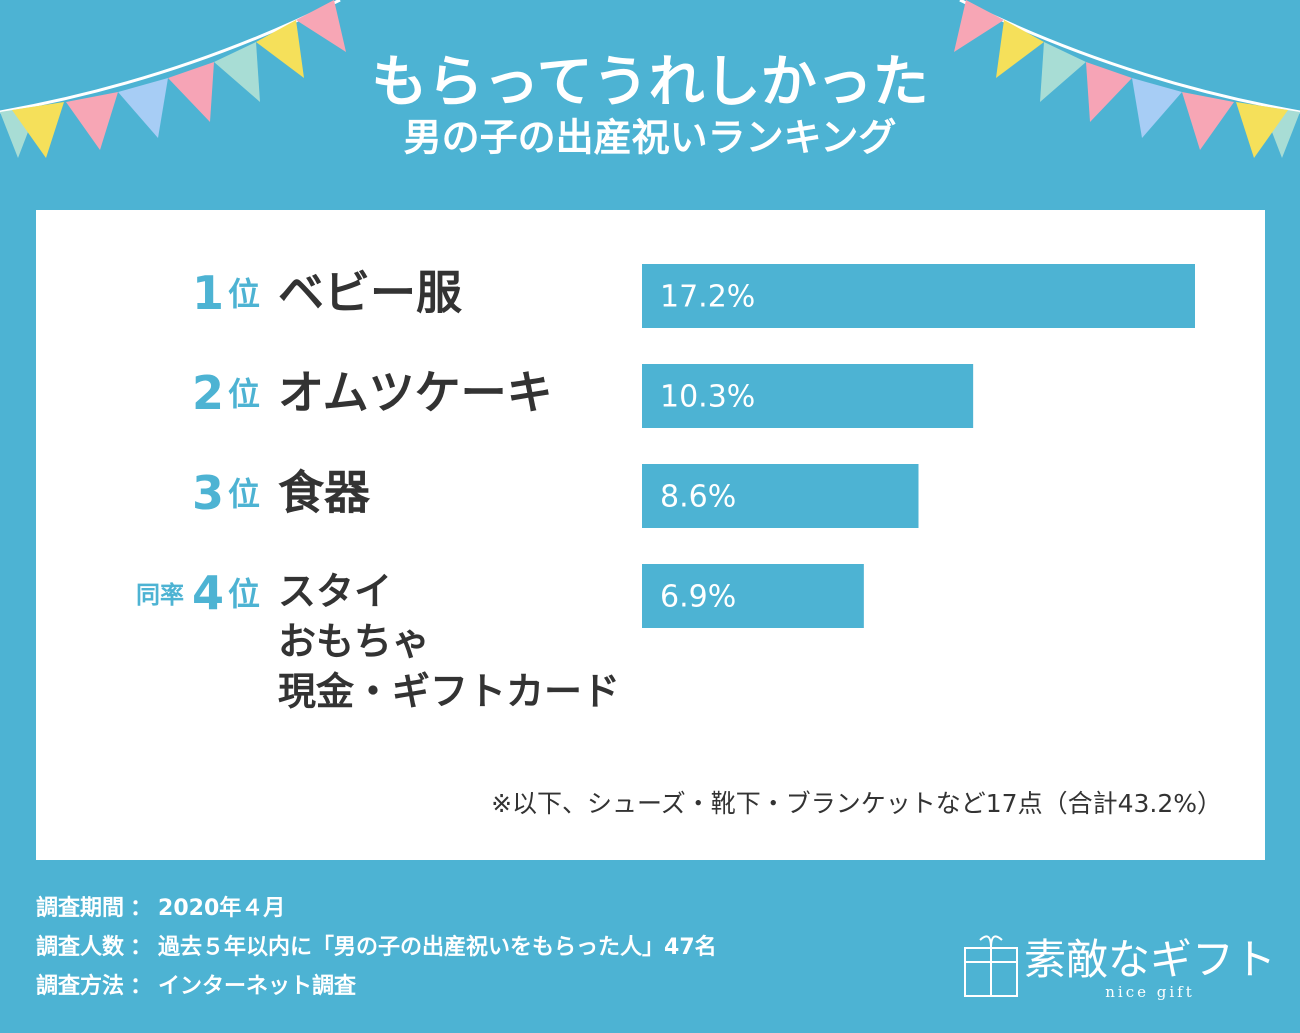  Describe the element at coordinates (449, 692) in the screenshot. I see `category-label: 現金・ギフトカード` at that location.